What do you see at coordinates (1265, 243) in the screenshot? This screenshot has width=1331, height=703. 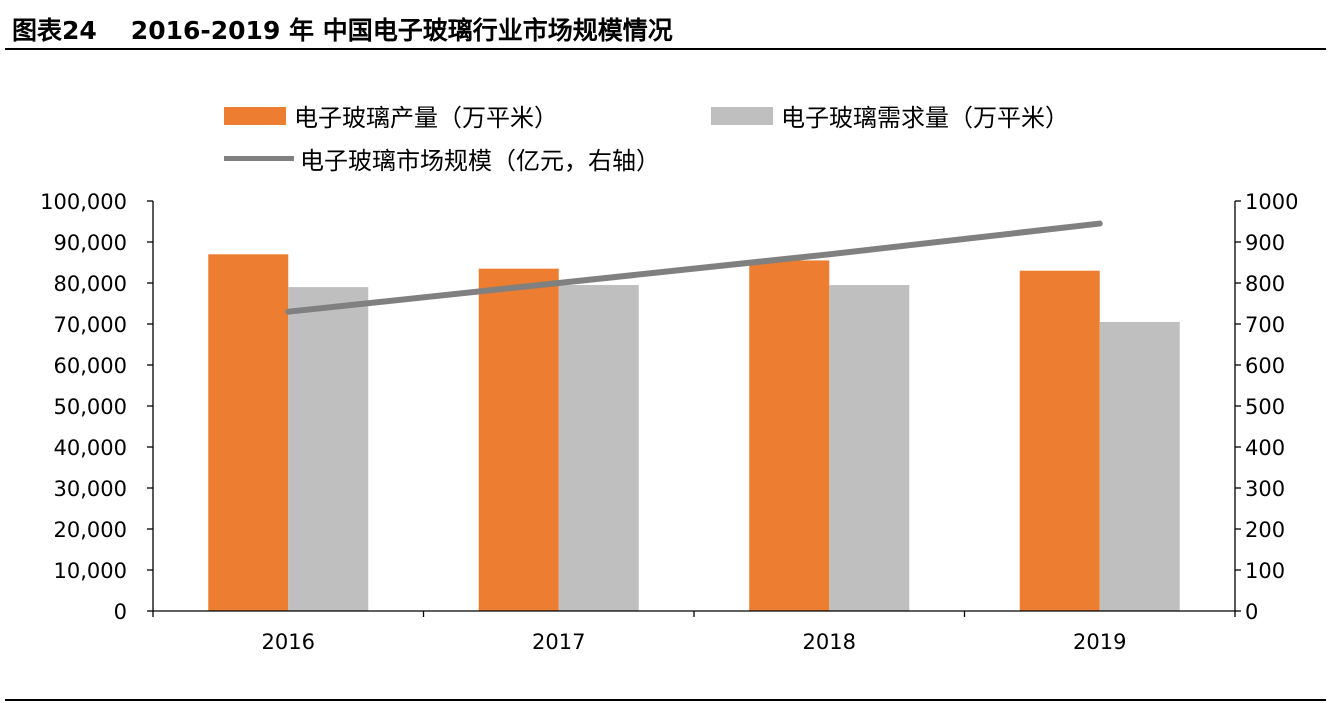 I see `y-right-tick-label: 900` at bounding box center [1265, 243].